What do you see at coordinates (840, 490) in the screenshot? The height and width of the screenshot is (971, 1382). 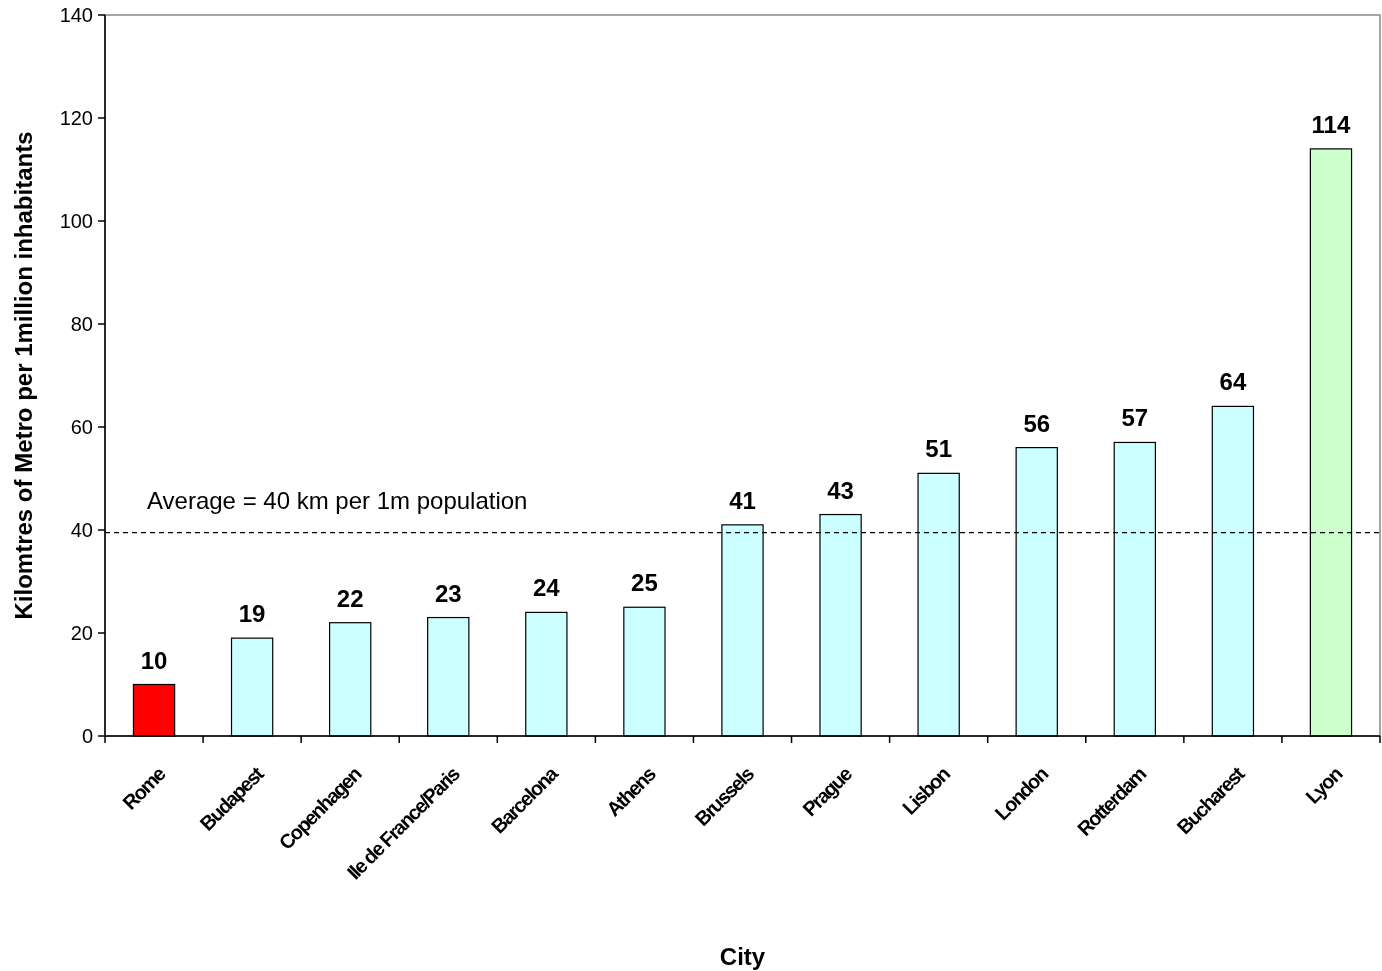 I see `data-label: 43` at bounding box center [840, 490].